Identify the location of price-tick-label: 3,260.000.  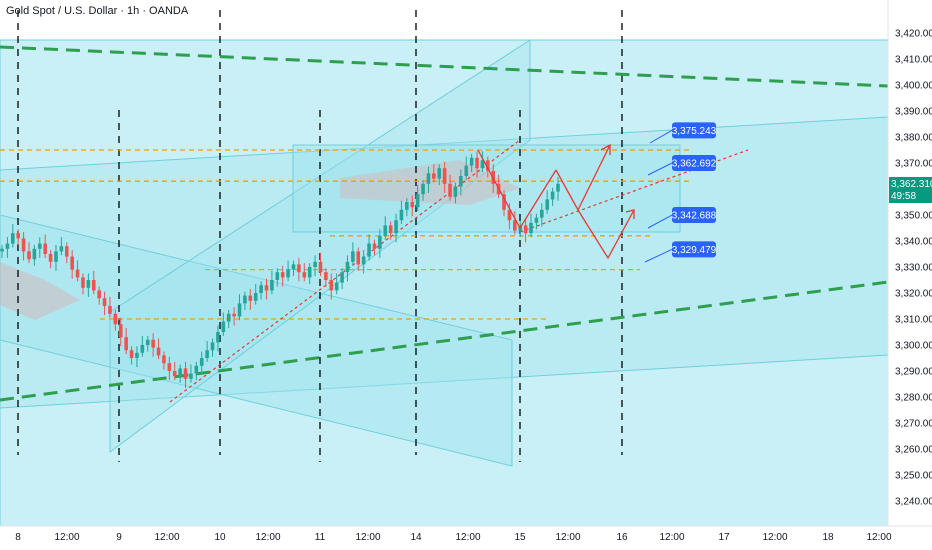
(913, 450).